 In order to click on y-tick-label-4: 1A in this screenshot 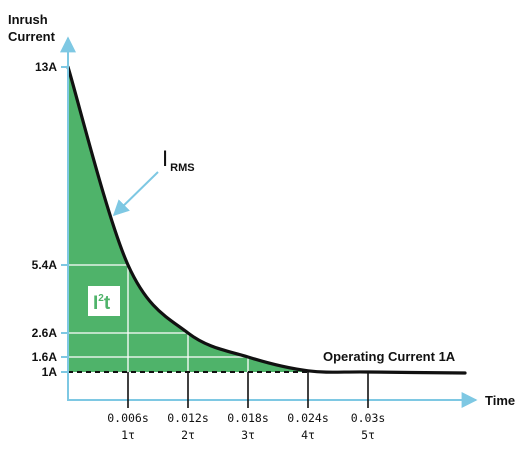, I will do `click(50, 372)`.